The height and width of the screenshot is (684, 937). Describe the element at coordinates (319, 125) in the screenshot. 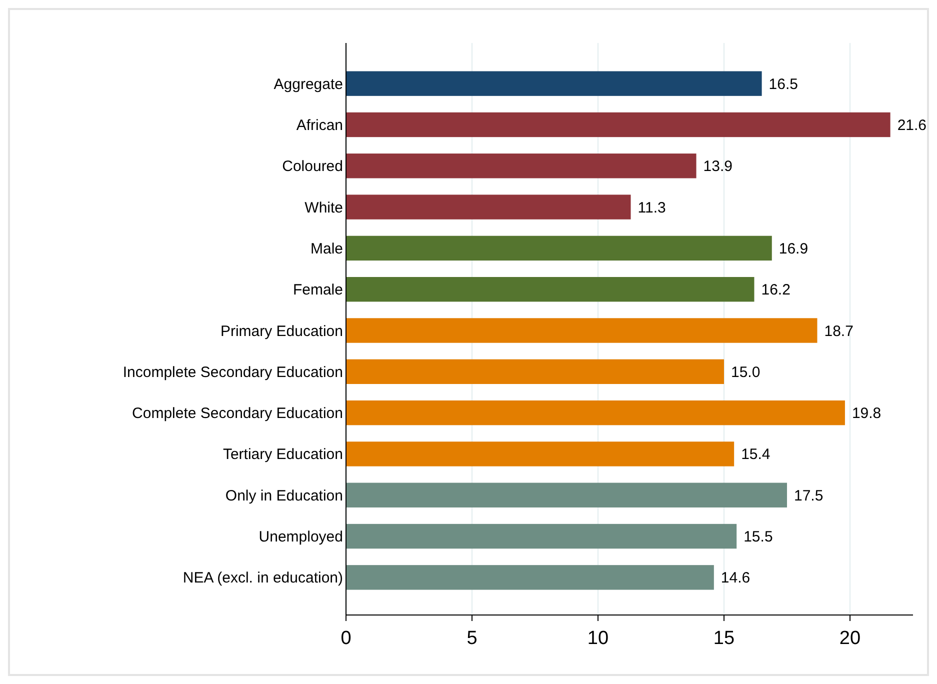

I see `y-tick-label: African` at that location.